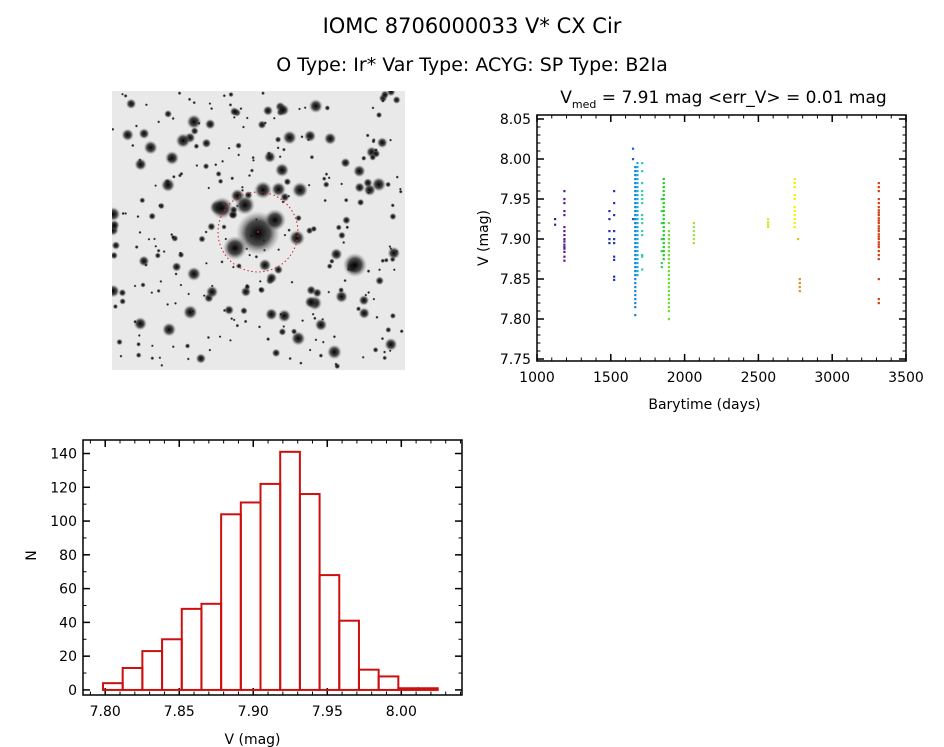  Describe the element at coordinates (472, 26) in the screenshot. I see `chart-title: IOMC 8706000033 V* CX Cir` at that location.